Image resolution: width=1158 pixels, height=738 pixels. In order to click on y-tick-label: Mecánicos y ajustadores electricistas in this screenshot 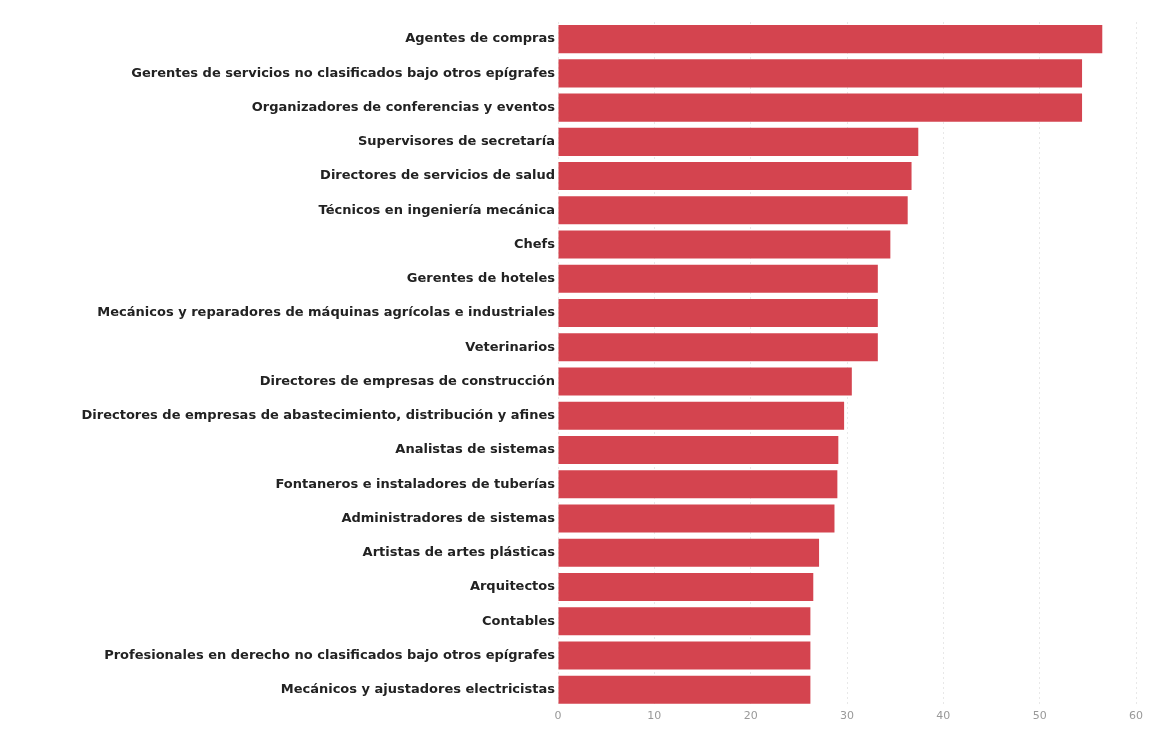, I will do `click(418, 689)`.